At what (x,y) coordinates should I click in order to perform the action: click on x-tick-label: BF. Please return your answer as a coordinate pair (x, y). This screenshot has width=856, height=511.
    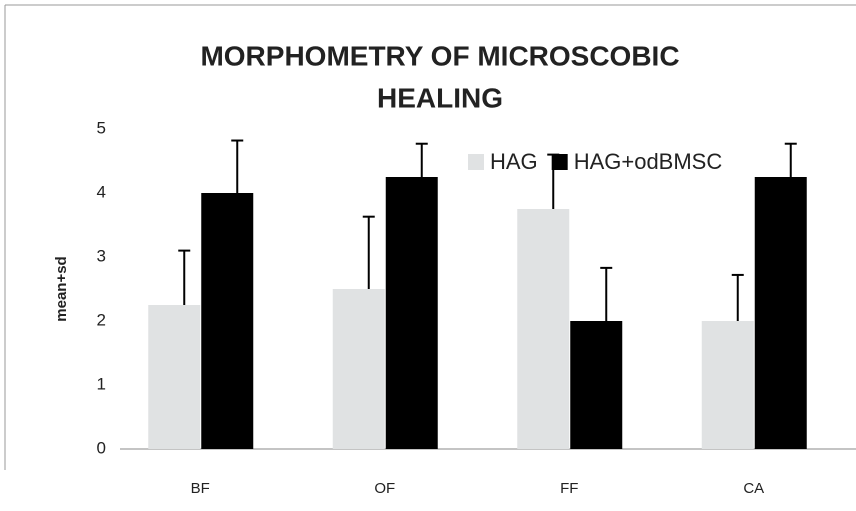
    Looking at the image, I should click on (200, 488).